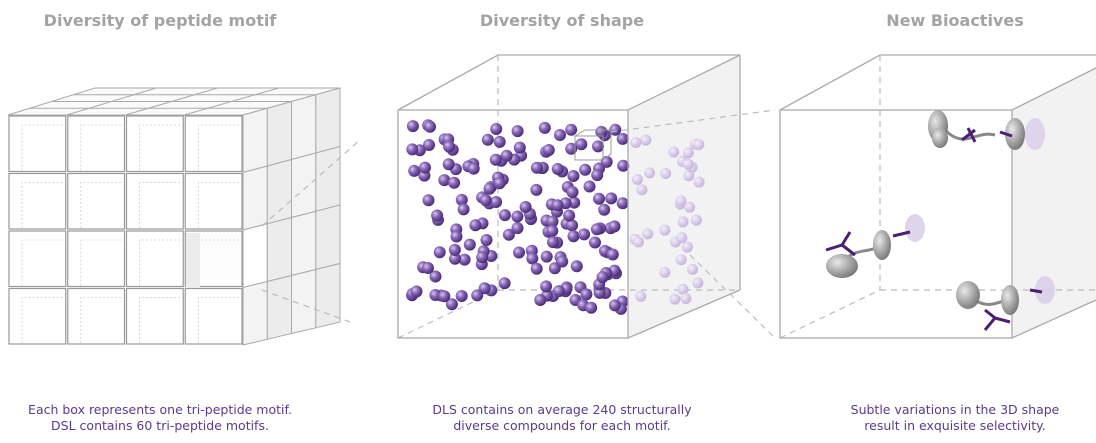  Describe the element at coordinates (954, 425) in the screenshot. I see `caption: result in exquisite selectivity.` at that location.